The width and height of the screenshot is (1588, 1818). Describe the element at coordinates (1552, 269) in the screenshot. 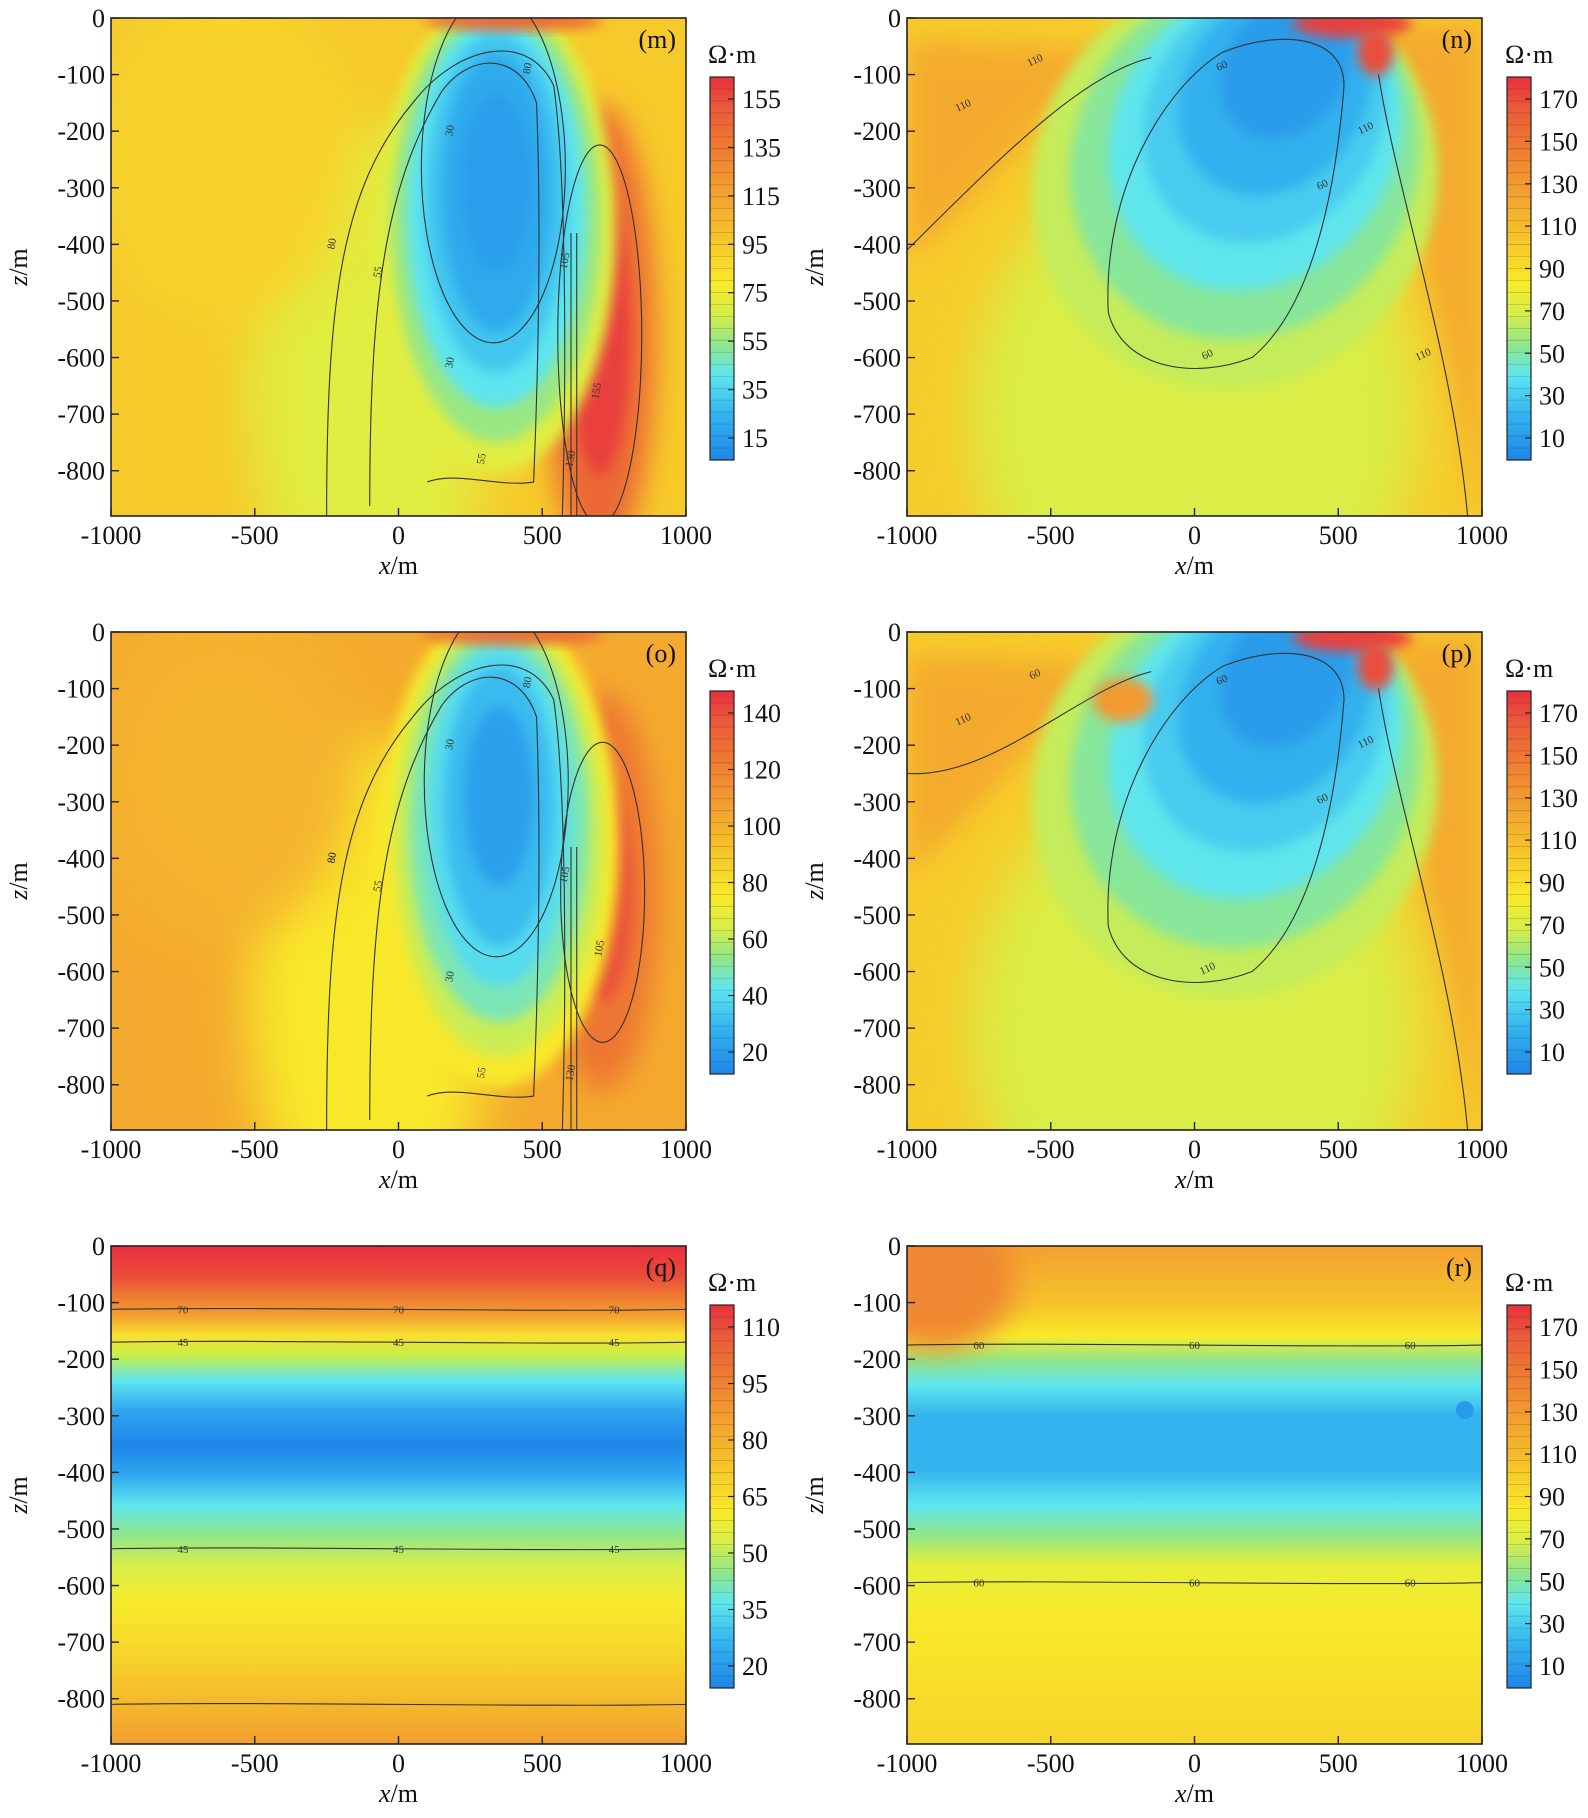

I see `colorbar-tick-label: 90` at that location.